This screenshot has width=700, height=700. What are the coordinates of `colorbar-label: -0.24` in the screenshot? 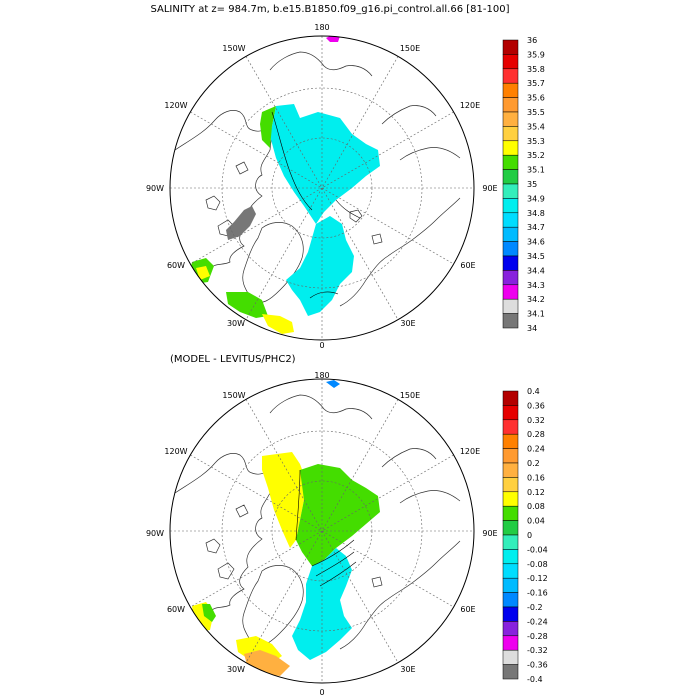 It's located at (537, 621).